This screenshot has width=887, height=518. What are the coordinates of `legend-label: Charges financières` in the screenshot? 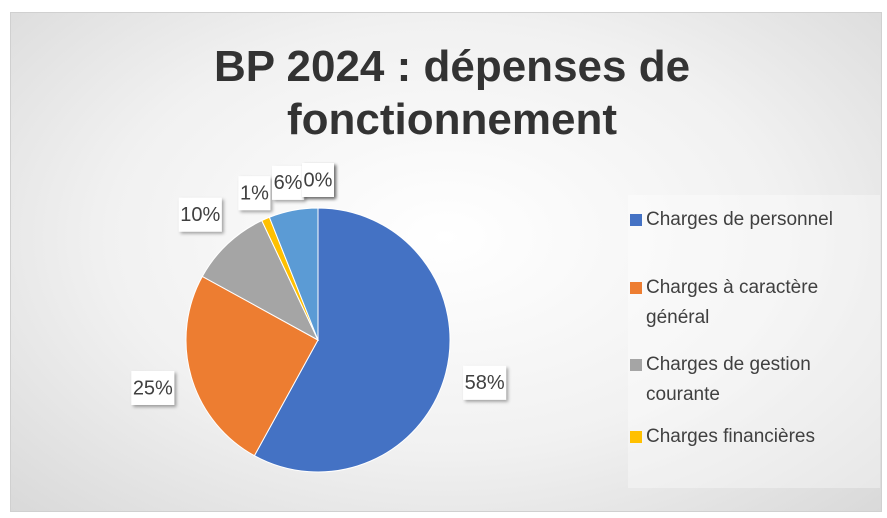 It's located at (730, 436).